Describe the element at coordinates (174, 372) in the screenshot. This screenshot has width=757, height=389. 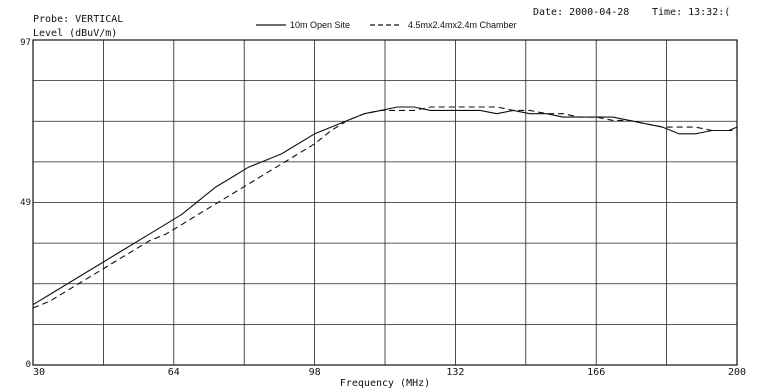
I see `x-tick-label: 64` at that location.